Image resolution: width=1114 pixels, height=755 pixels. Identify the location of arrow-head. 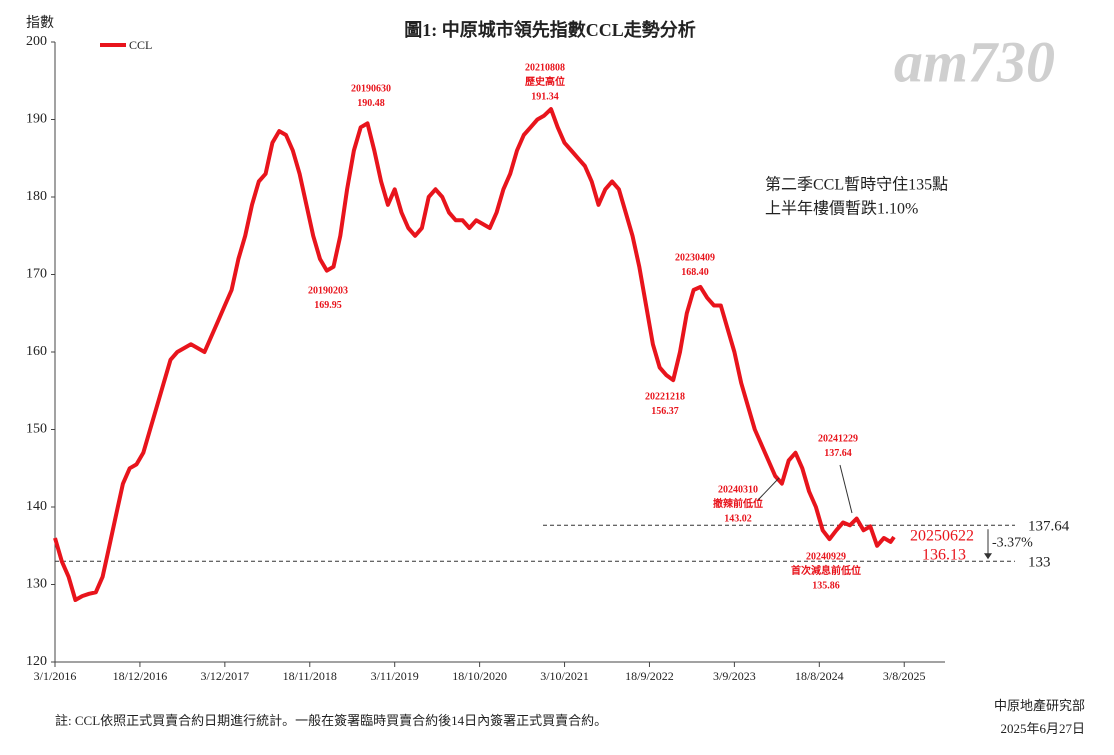
(988, 556).